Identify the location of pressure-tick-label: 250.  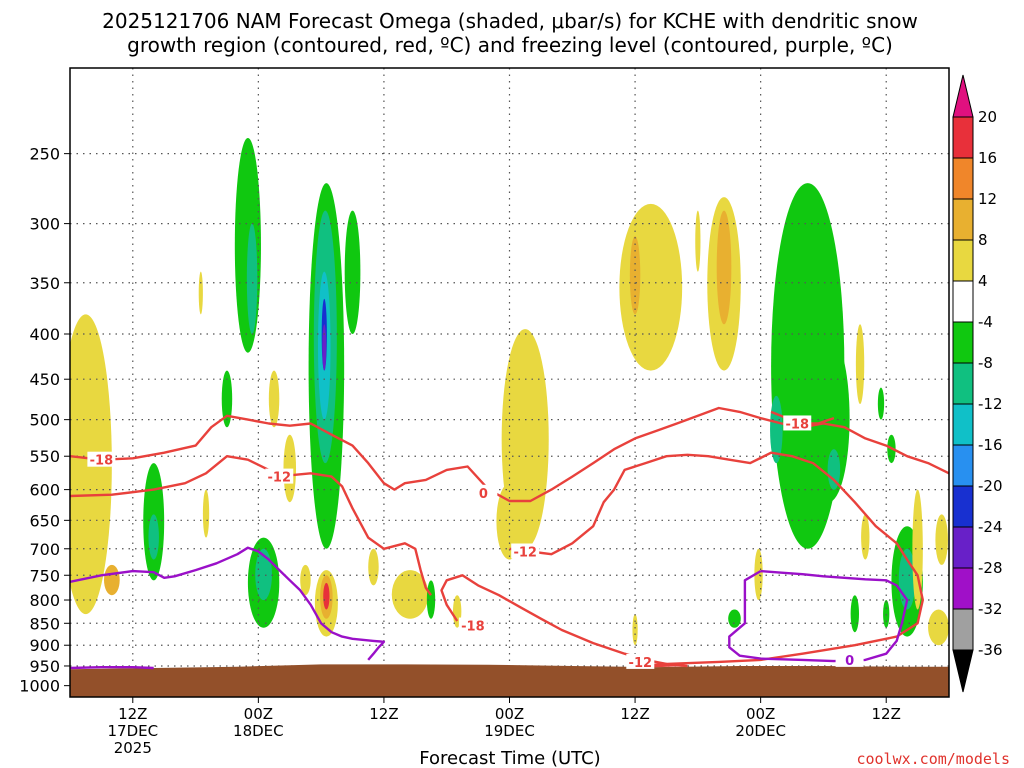
(44, 154).